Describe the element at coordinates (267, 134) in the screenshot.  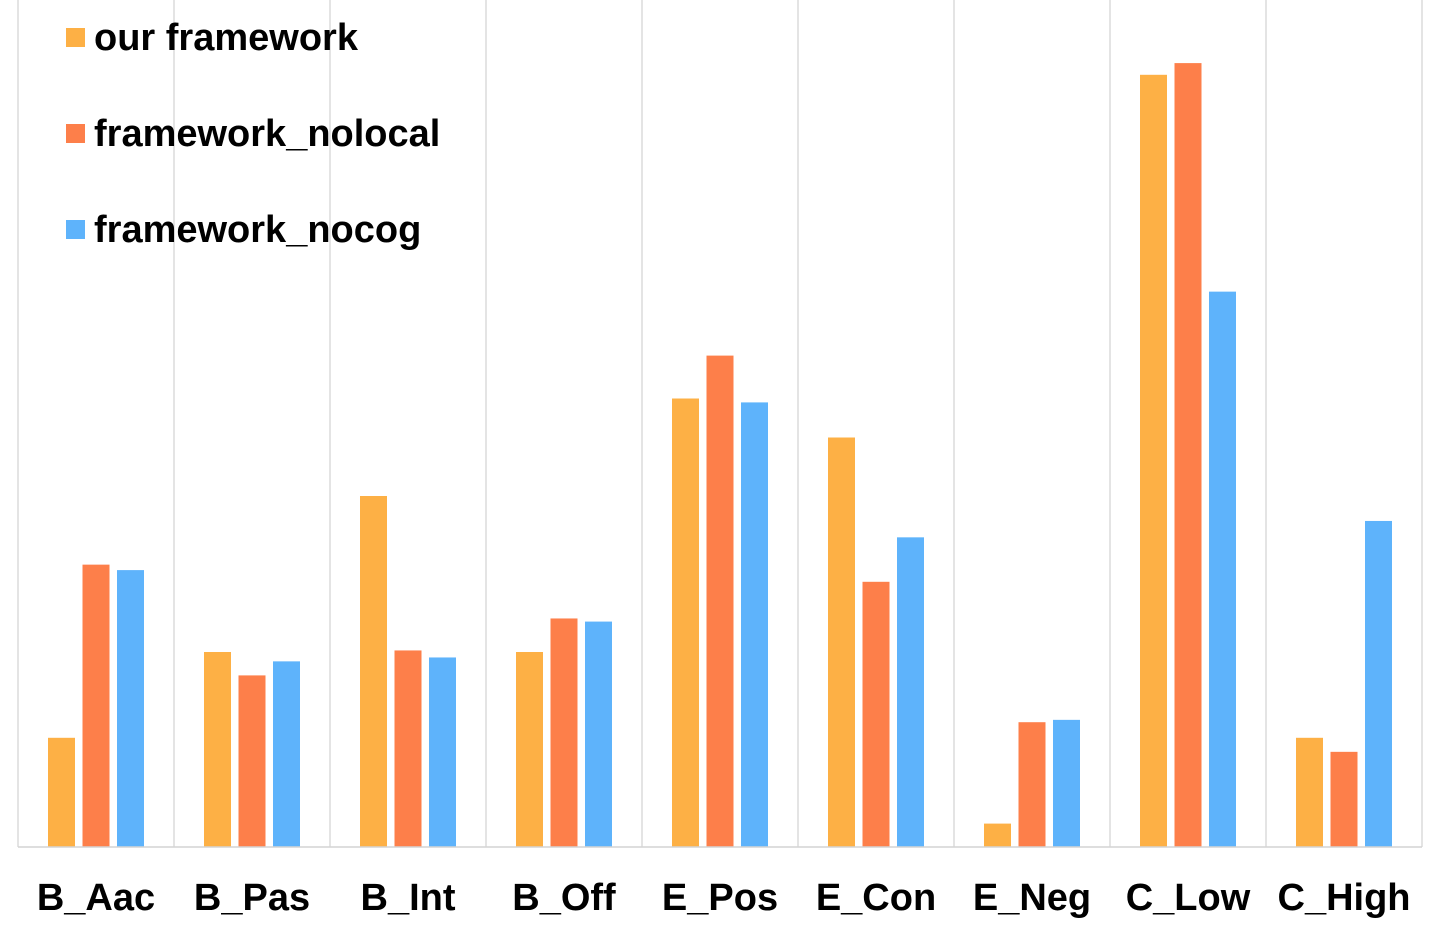
I see `legend-label: framework_nolocal` at that location.